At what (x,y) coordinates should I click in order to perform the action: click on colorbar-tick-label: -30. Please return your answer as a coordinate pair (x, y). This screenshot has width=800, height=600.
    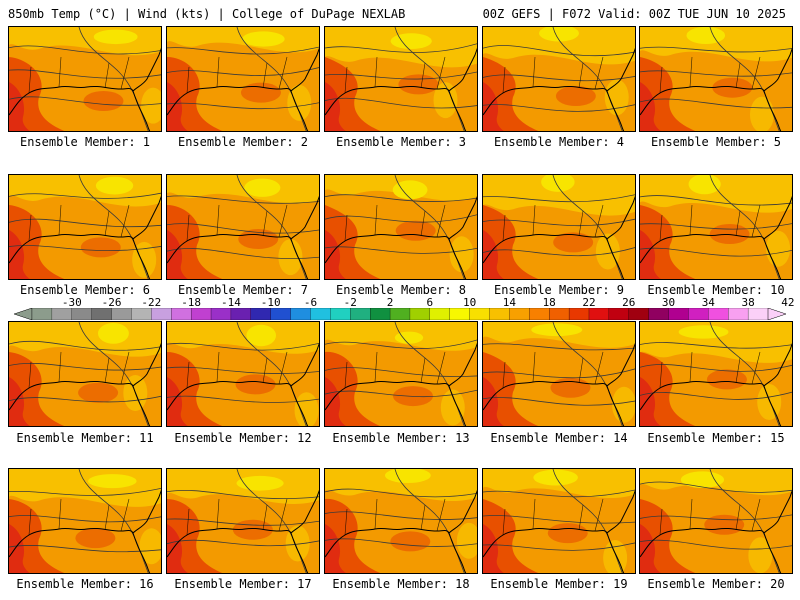
    Looking at the image, I should click on (71, 302).